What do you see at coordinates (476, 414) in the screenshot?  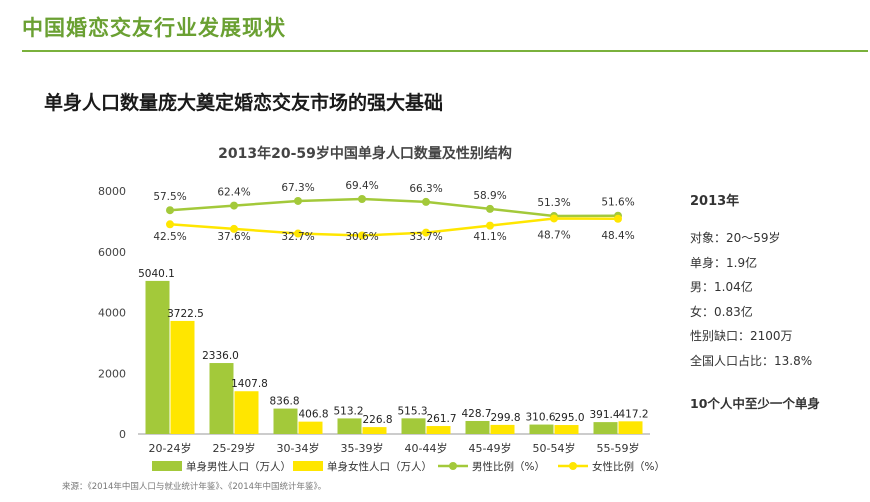 I see `male-bar-label: 428.7` at bounding box center [476, 414].